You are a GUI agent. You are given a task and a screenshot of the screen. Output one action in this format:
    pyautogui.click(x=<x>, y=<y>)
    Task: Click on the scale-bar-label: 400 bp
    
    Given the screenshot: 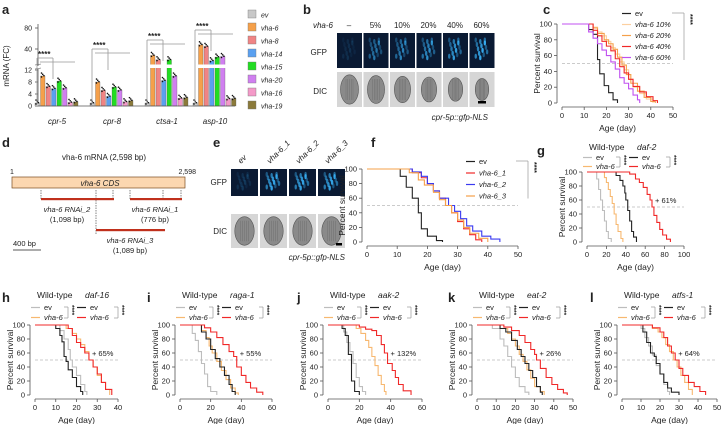 What is the action you would take?
    pyautogui.click(x=24, y=243)
    